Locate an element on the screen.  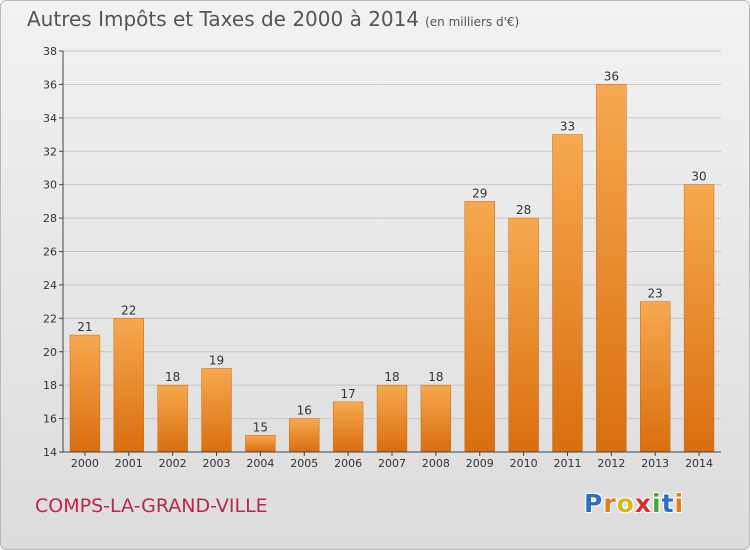
y-tick-label: 32 is located at coordinates (50, 151).